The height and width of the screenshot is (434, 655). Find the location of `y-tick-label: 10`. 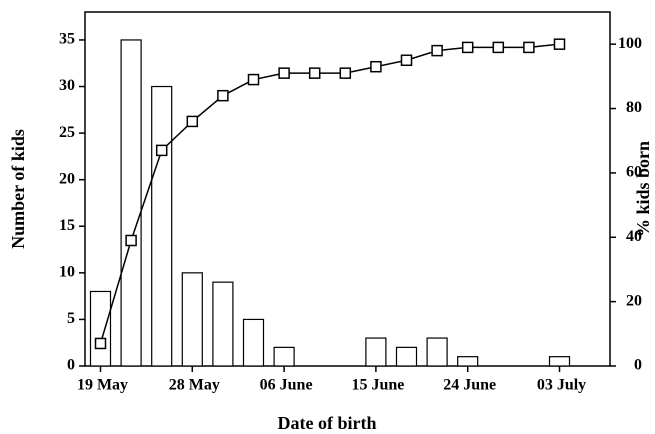

y-tick-label: 10 is located at coordinates (67, 272).